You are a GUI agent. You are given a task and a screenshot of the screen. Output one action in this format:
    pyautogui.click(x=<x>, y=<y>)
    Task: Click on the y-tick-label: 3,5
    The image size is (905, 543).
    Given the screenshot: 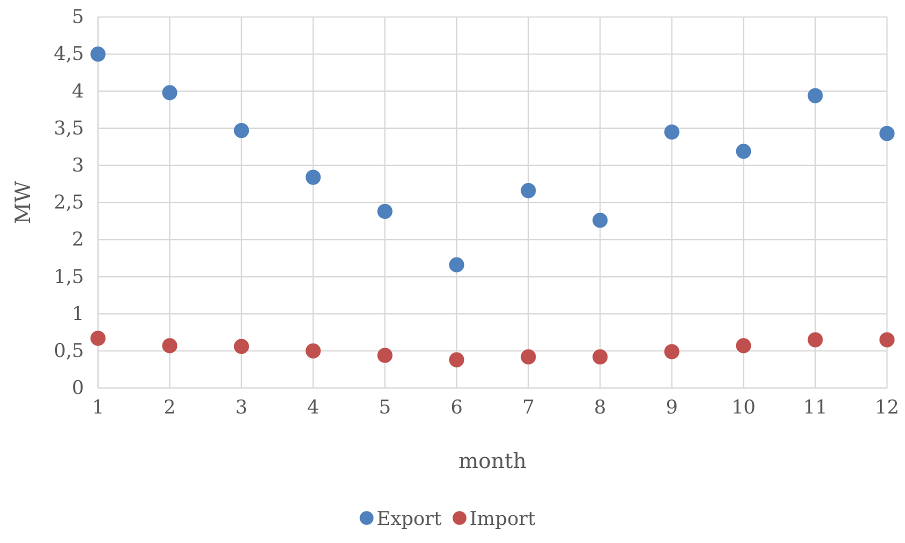 What is the action you would take?
    pyautogui.click(x=69, y=128)
    